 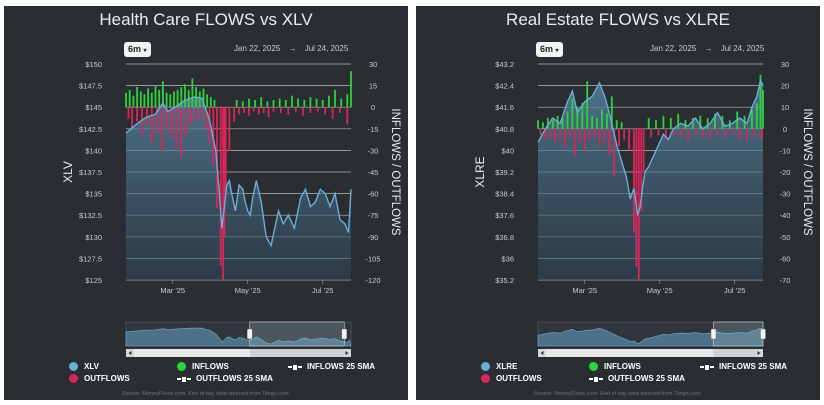 I want to click on legend-price: XLV, so click(x=84, y=366).